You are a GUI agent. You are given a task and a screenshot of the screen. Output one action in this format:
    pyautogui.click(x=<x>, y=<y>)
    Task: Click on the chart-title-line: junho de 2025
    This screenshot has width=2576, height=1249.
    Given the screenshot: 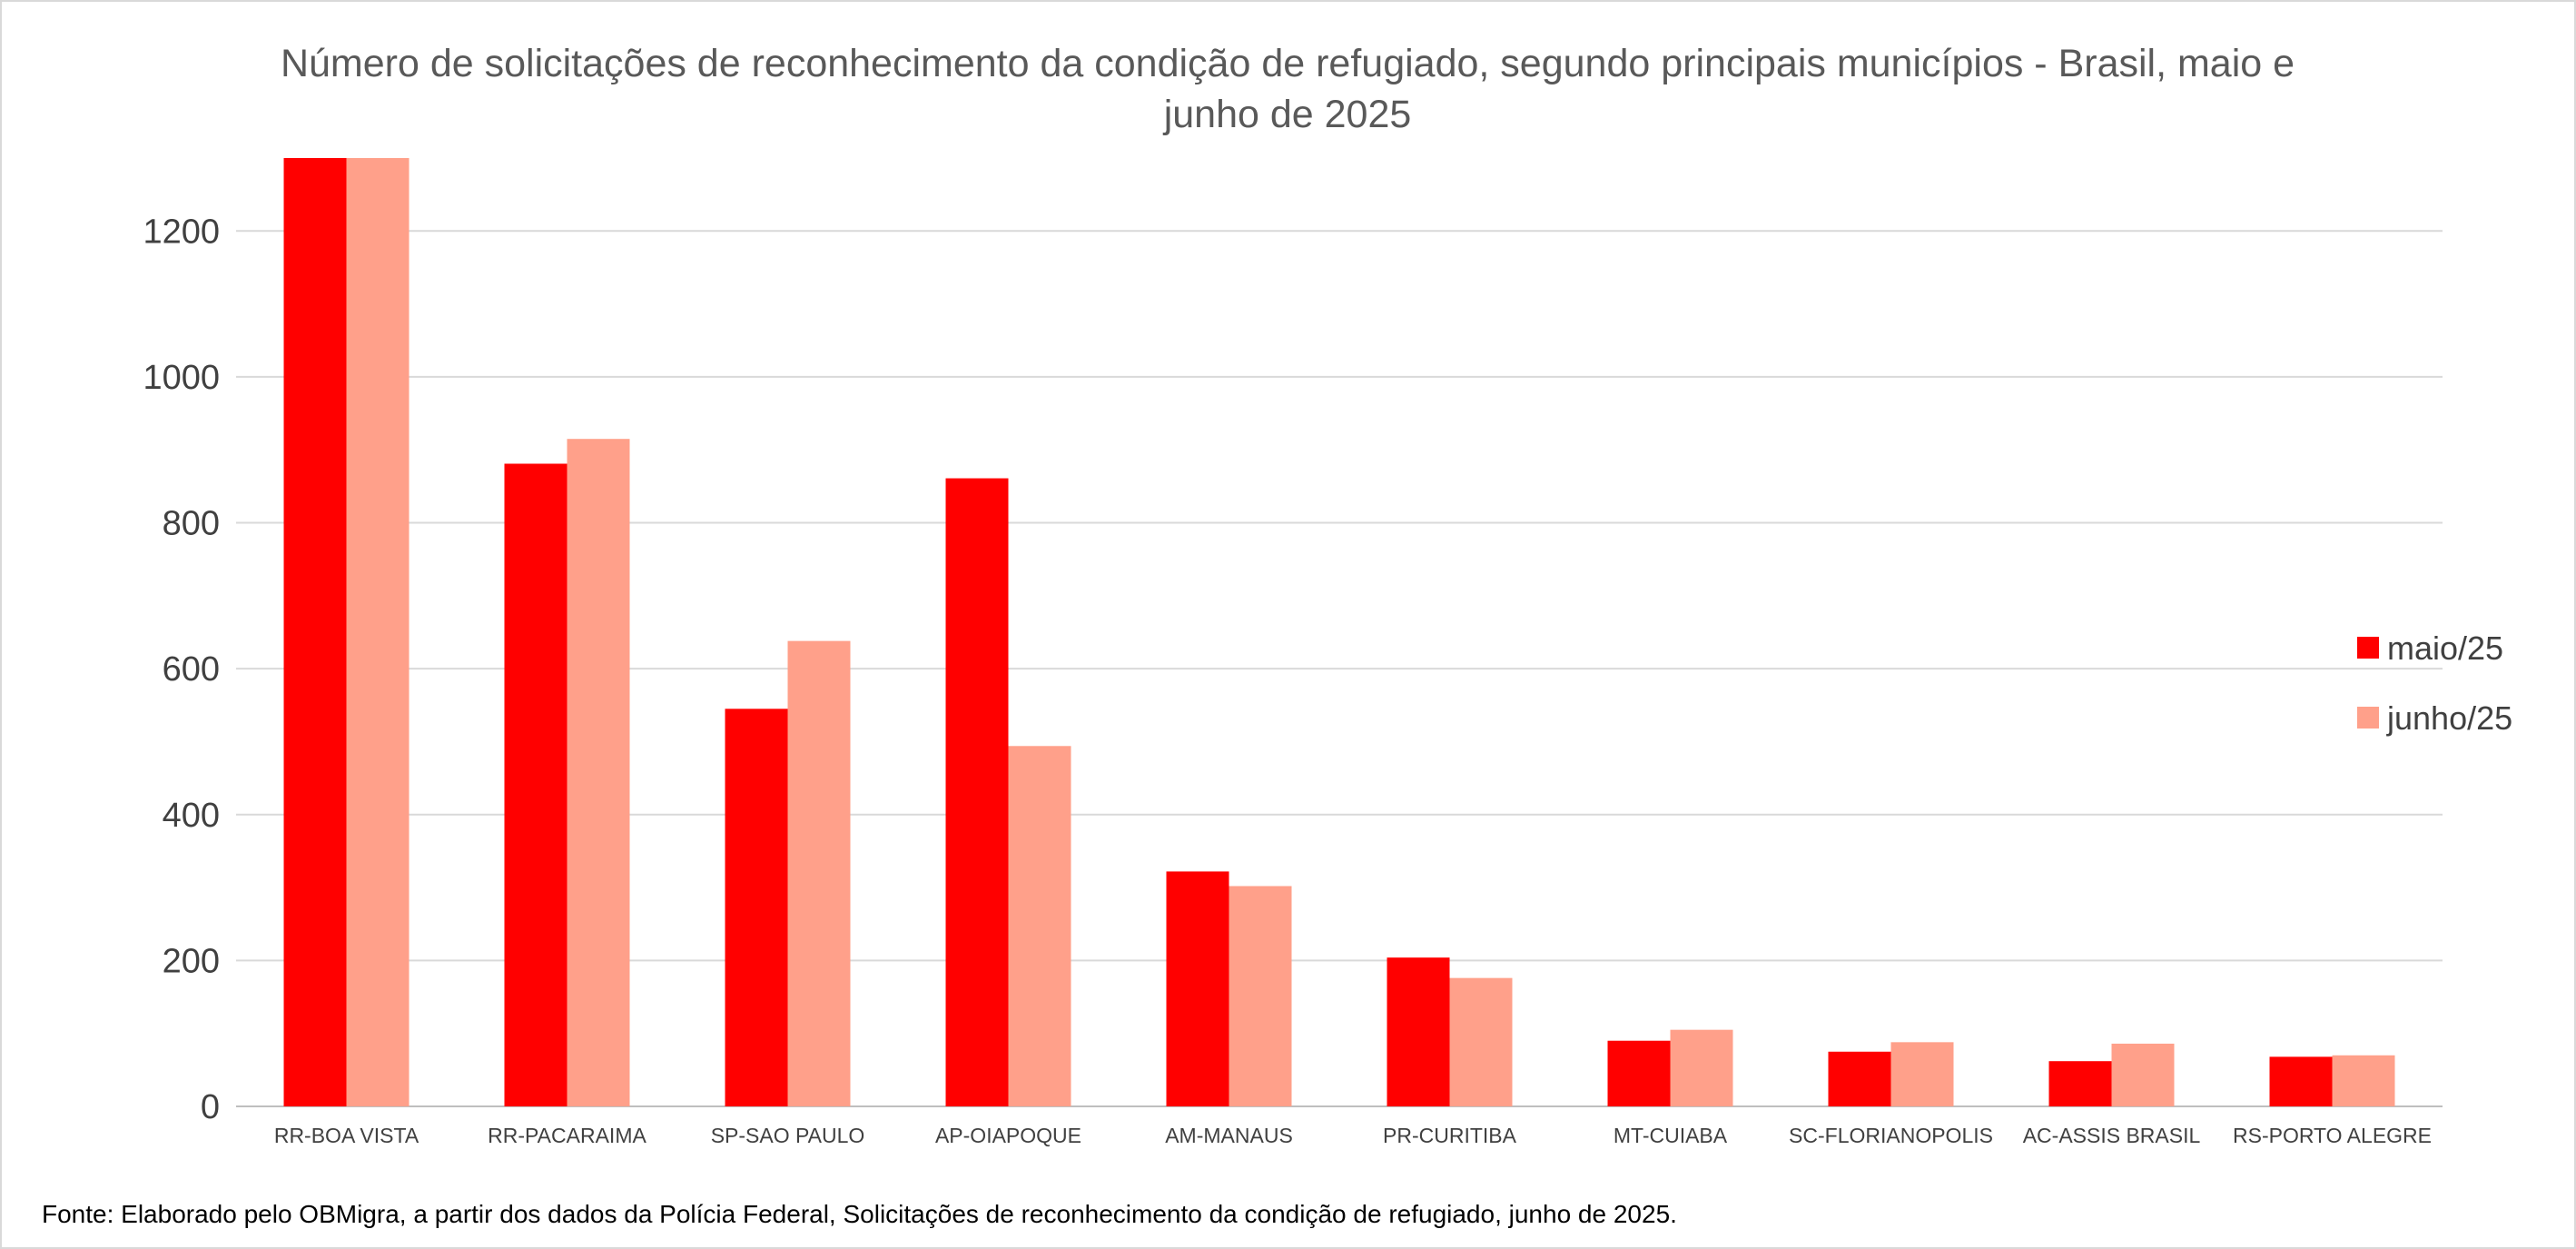 What is the action you would take?
    pyautogui.click(x=1287, y=114)
    